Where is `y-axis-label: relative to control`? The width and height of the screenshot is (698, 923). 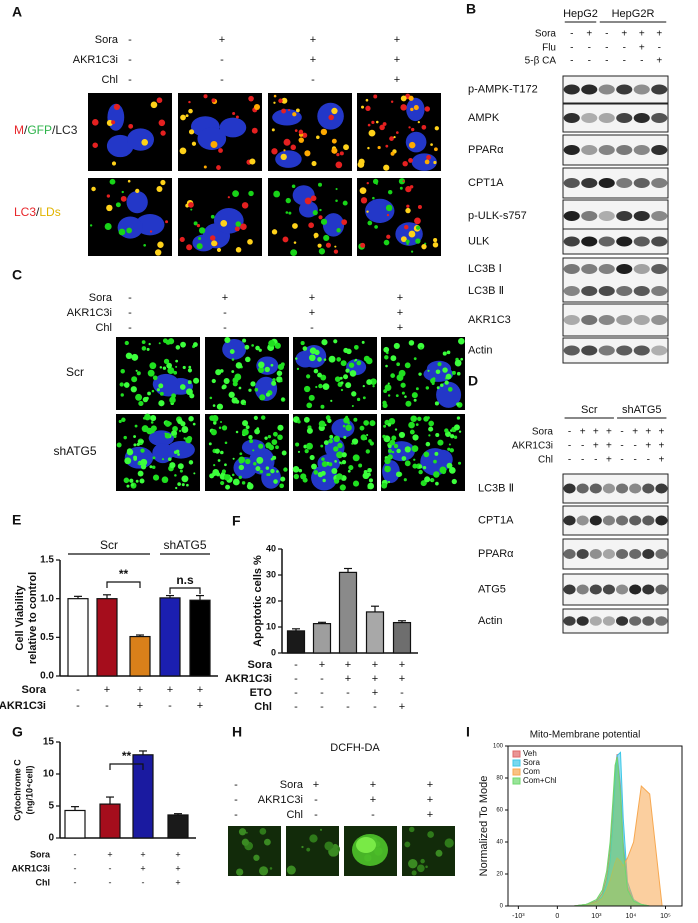 y-axis-label: relative to control is located at coordinates (33, 618).